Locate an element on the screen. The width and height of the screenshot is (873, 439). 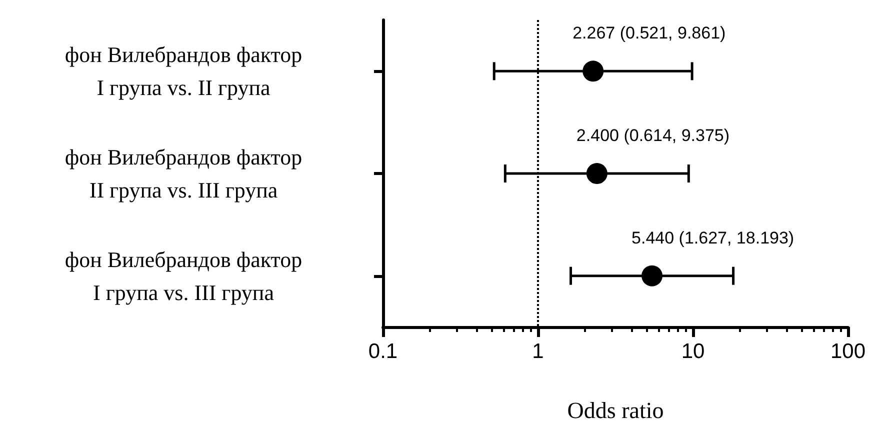
x-tick-label: 10 is located at coordinates (693, 351).